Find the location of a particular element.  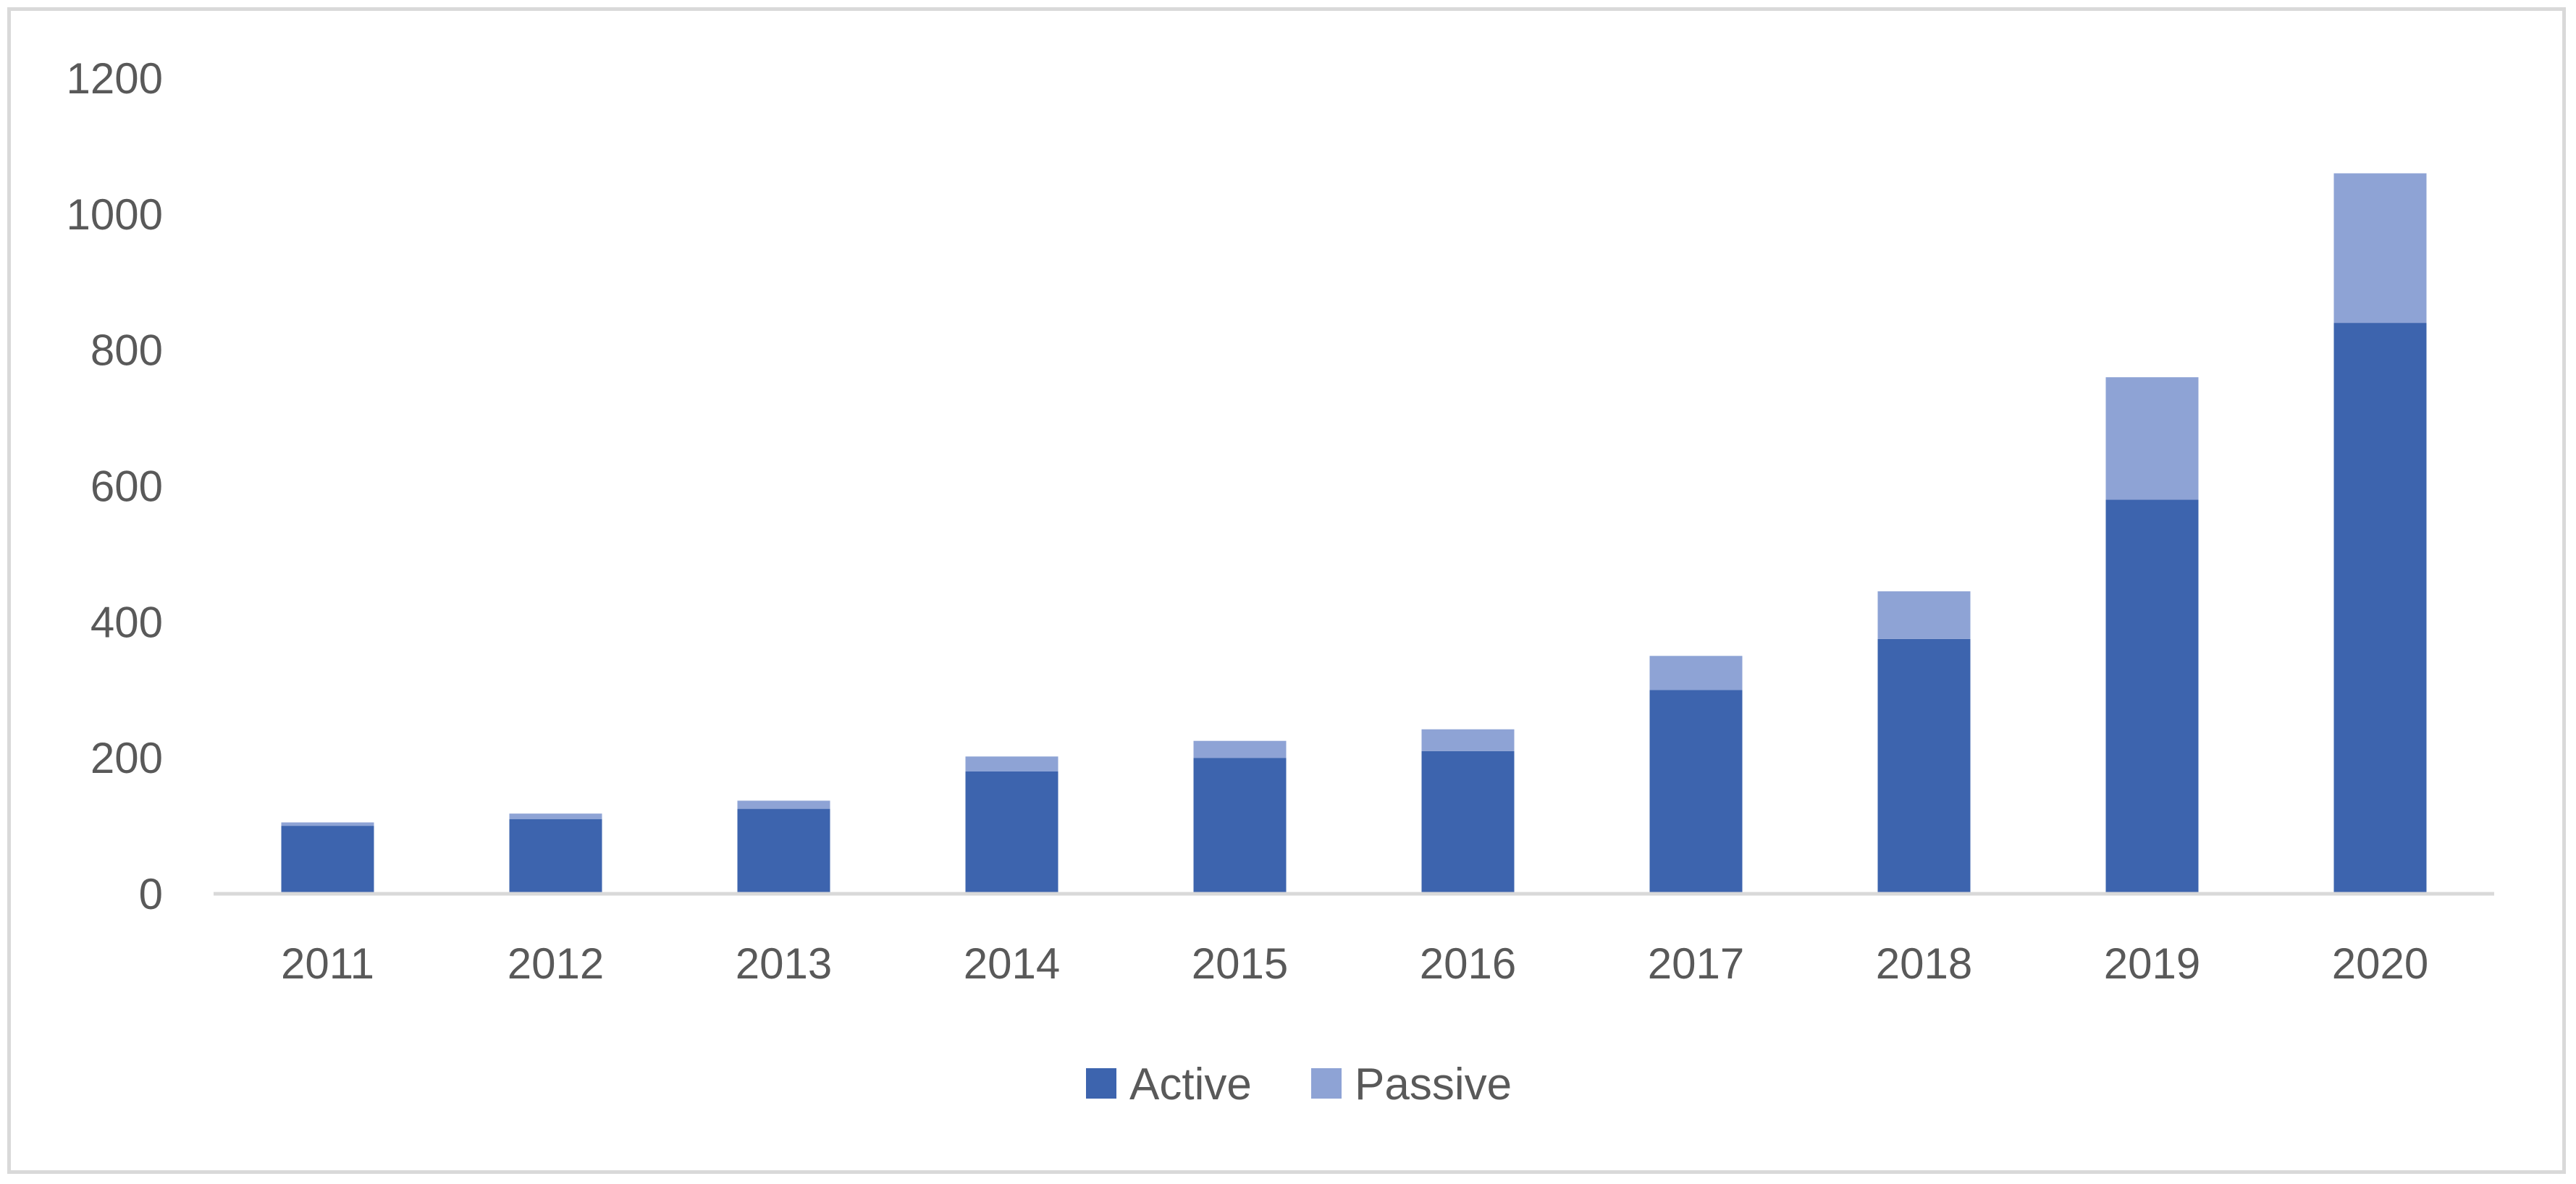

x-tick-label: 2015 is located at coordinates (1240, 964).